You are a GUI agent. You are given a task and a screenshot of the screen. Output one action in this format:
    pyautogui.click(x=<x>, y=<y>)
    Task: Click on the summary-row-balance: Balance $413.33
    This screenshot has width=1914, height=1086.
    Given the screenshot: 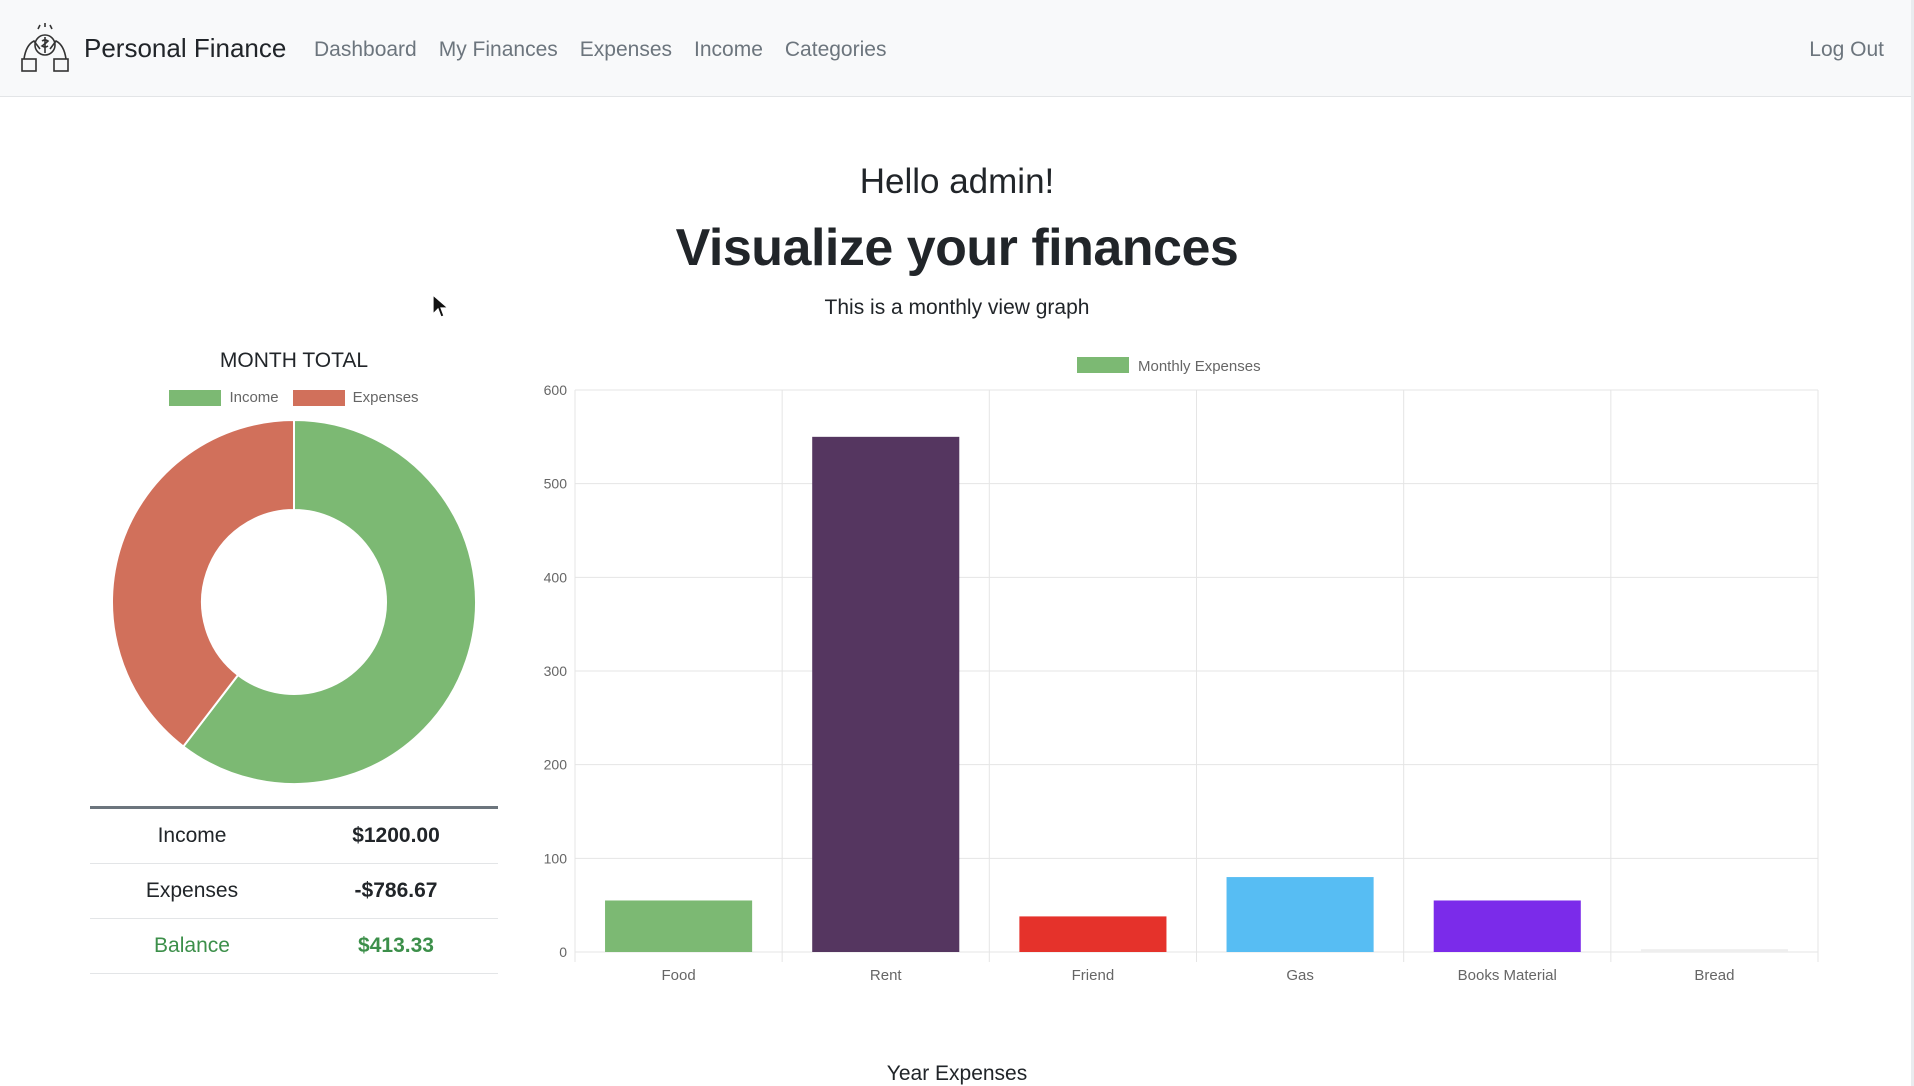 What is the action you would take?
    pyautogui.click(x=294, y=946)
    